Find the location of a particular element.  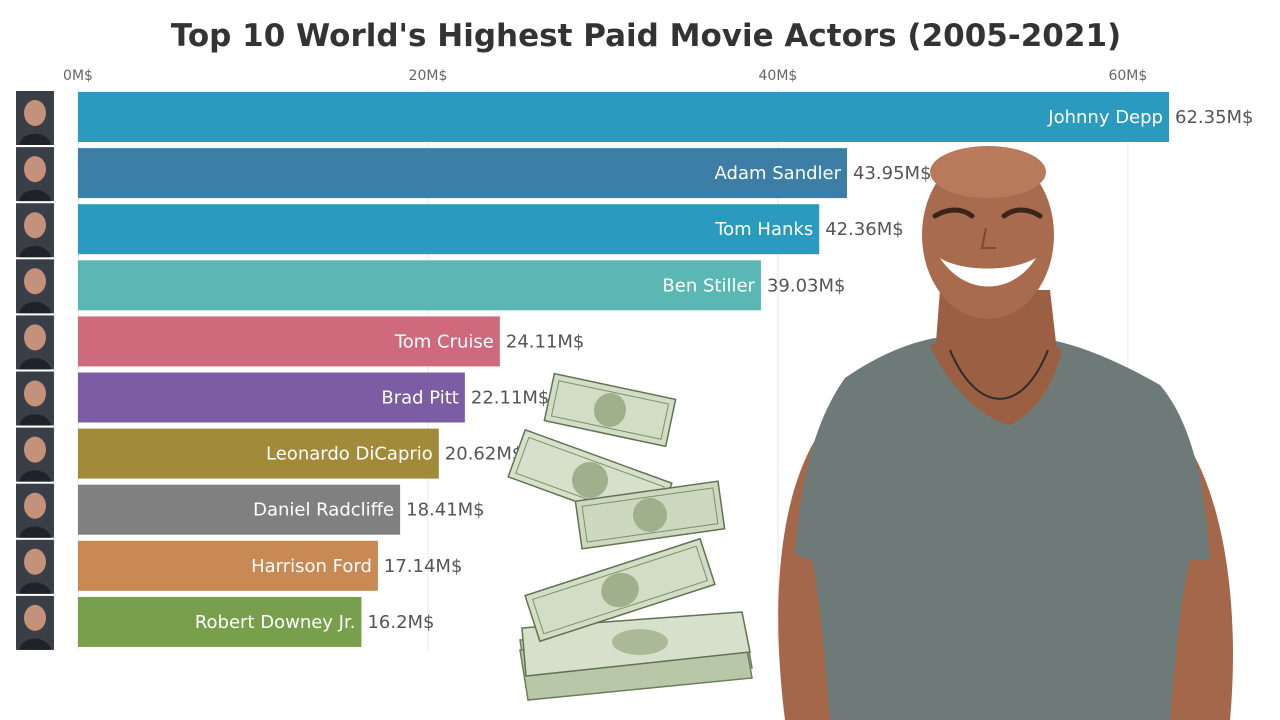

bar-category-label: Leonardo DiCaprio is located at coordinates (349, 454).